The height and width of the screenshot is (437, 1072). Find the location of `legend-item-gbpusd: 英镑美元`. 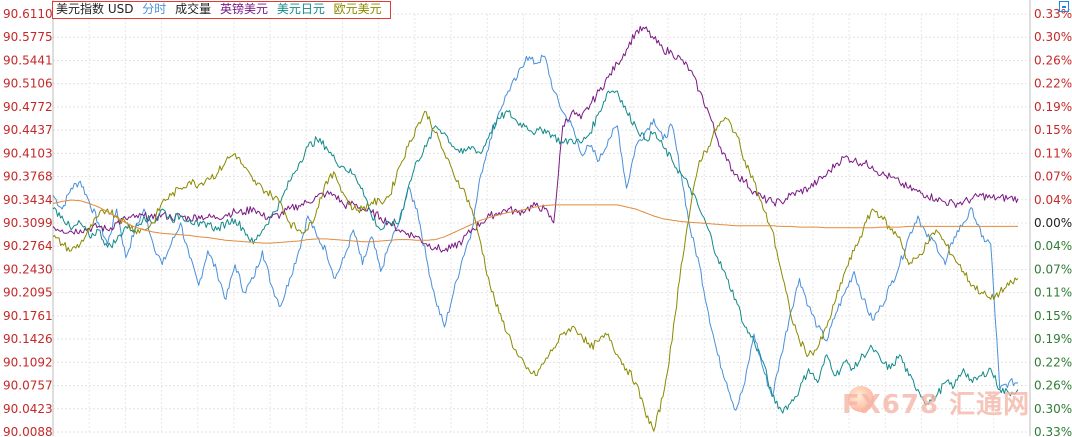

legend-item-gbpusd: 英镑美元 is located at coordinates (243, 9).